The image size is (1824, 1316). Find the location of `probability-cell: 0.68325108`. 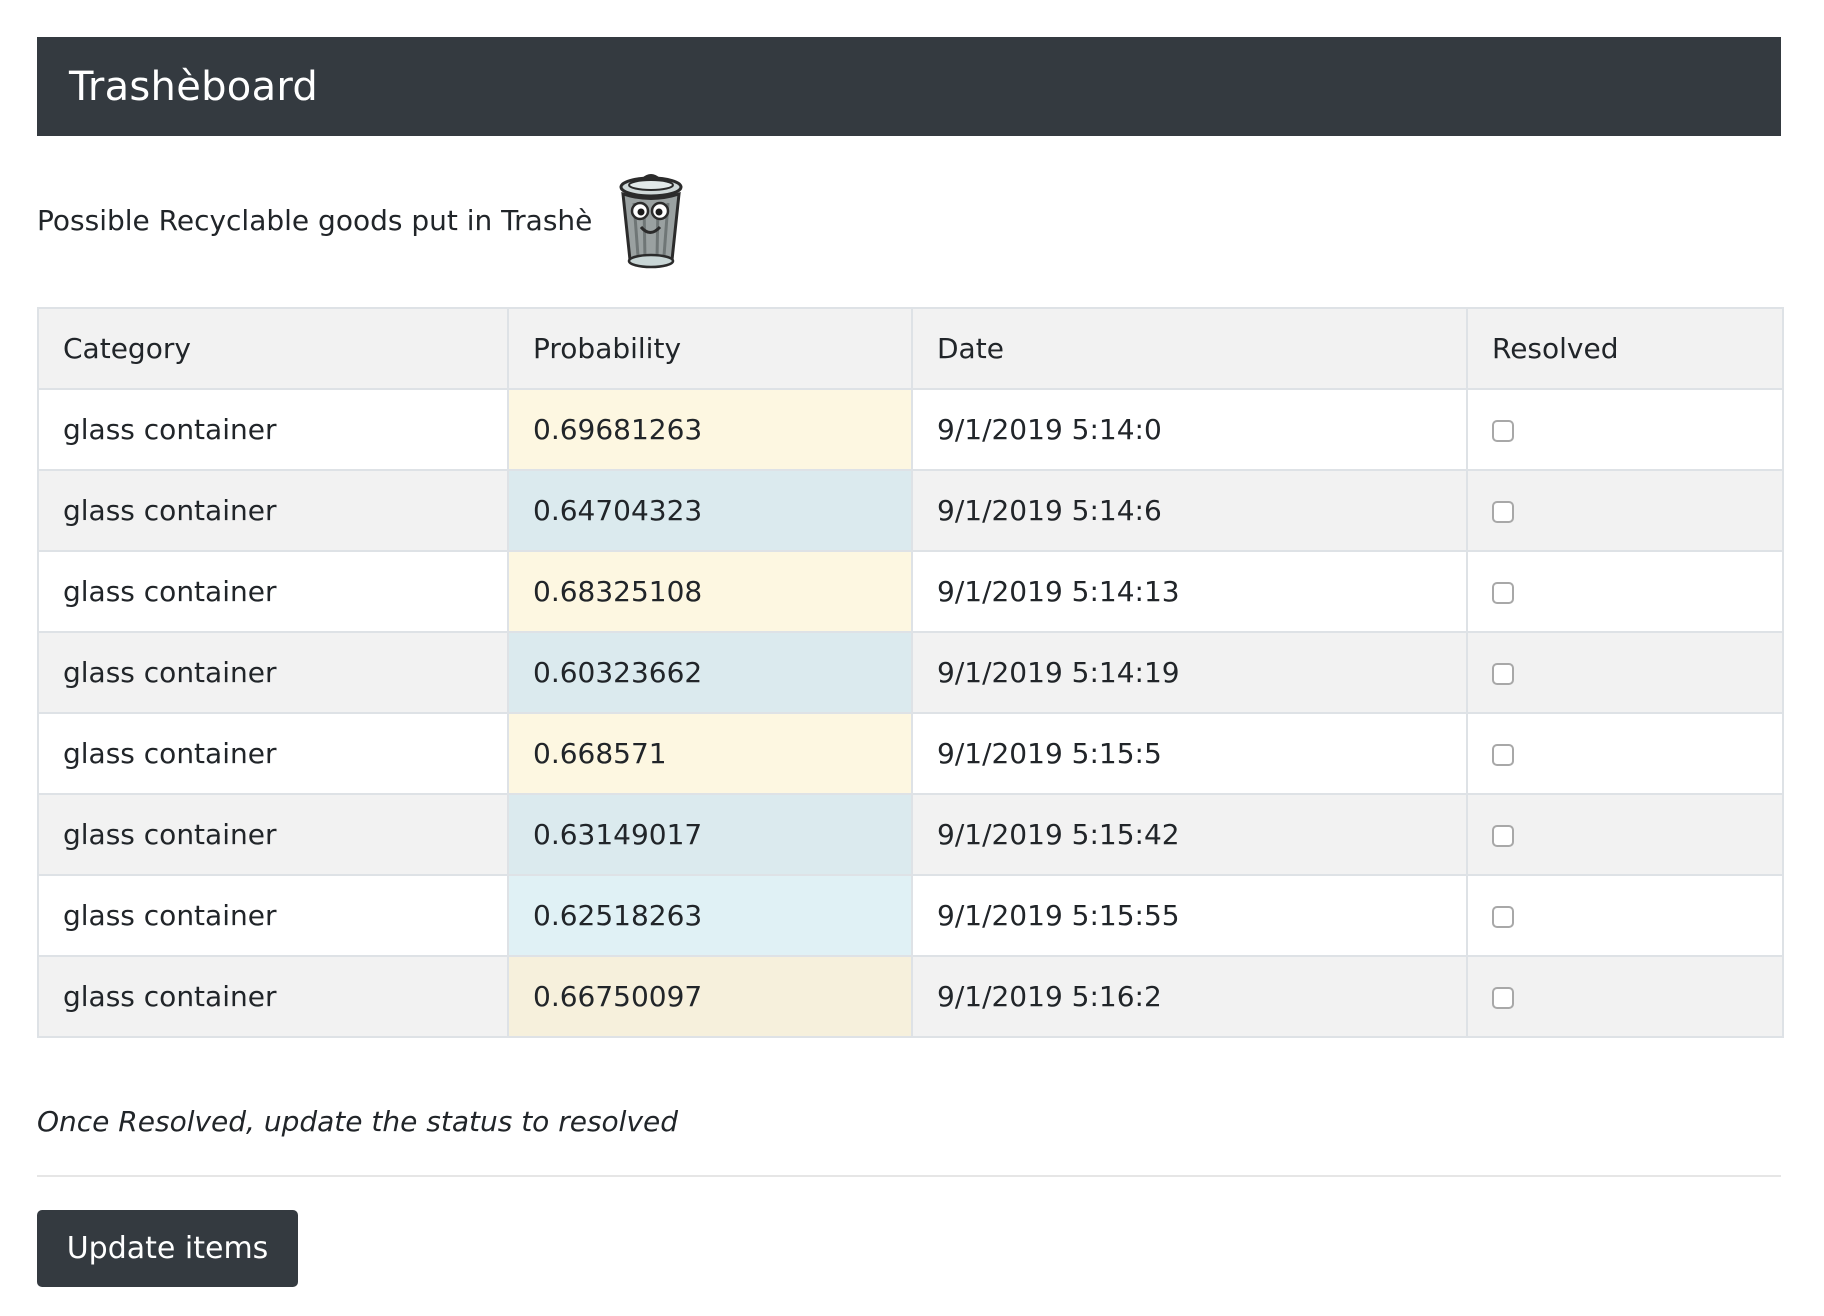

probability-cell: 0.68325108 is located at coordinates (710, 591).